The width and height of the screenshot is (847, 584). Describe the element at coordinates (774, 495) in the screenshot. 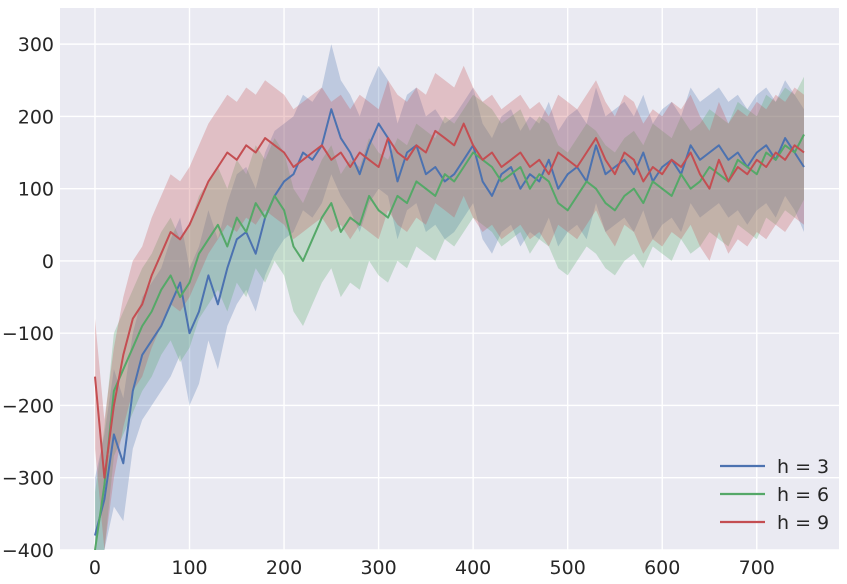

I see `legend: h = 3 h = 6 h = 9` at that location.